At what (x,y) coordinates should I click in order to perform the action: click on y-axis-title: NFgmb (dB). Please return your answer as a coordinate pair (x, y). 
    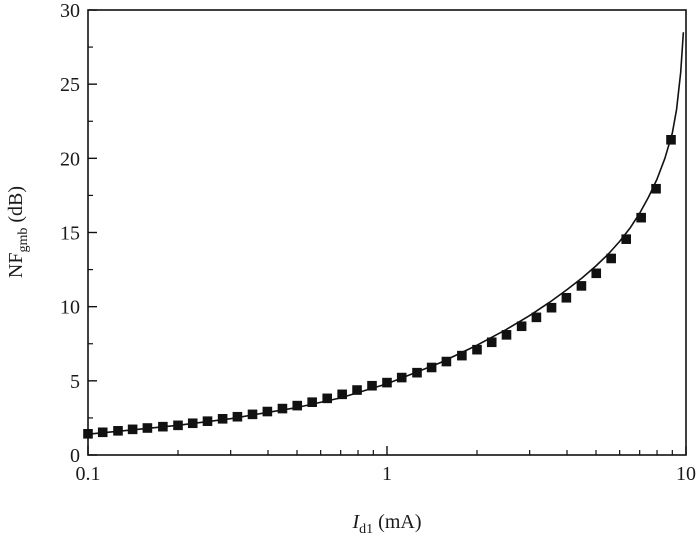
    Looking at the image, I should click on (18, 232).